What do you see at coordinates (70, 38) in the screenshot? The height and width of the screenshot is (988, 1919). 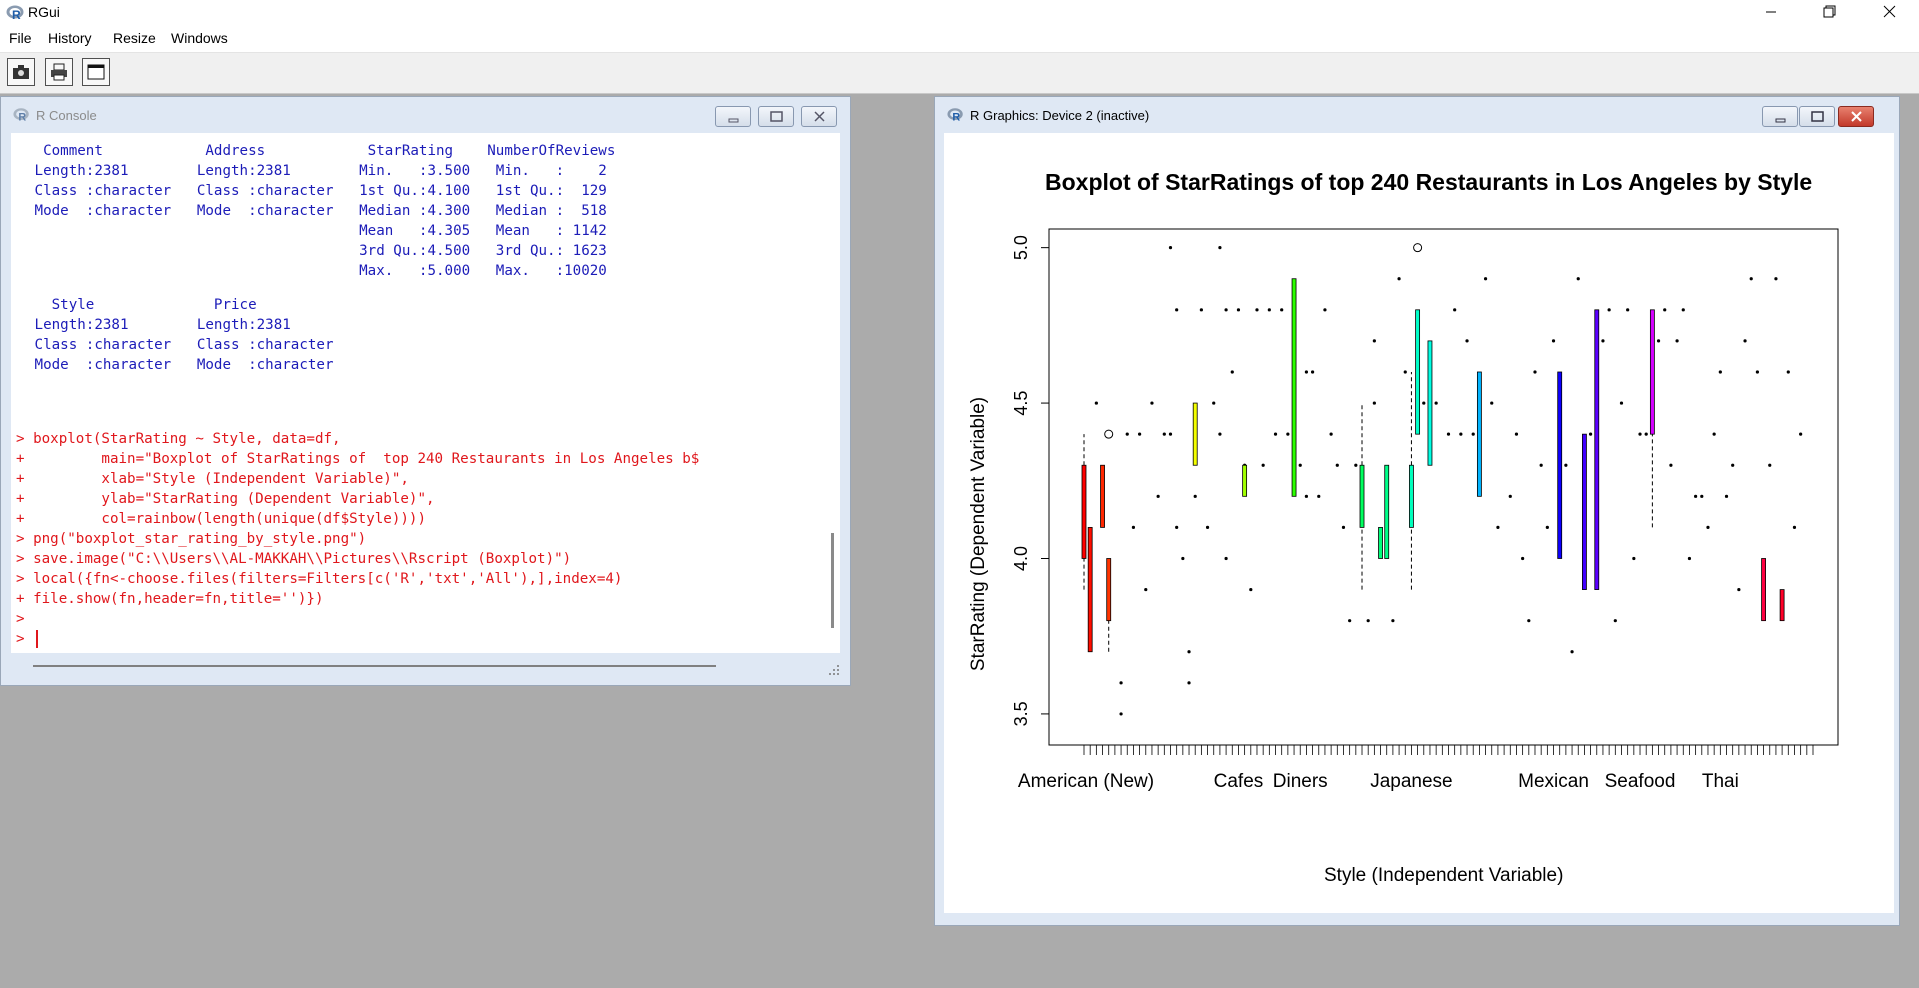 I see `menu-history: History` at bounding box center [70, 38].